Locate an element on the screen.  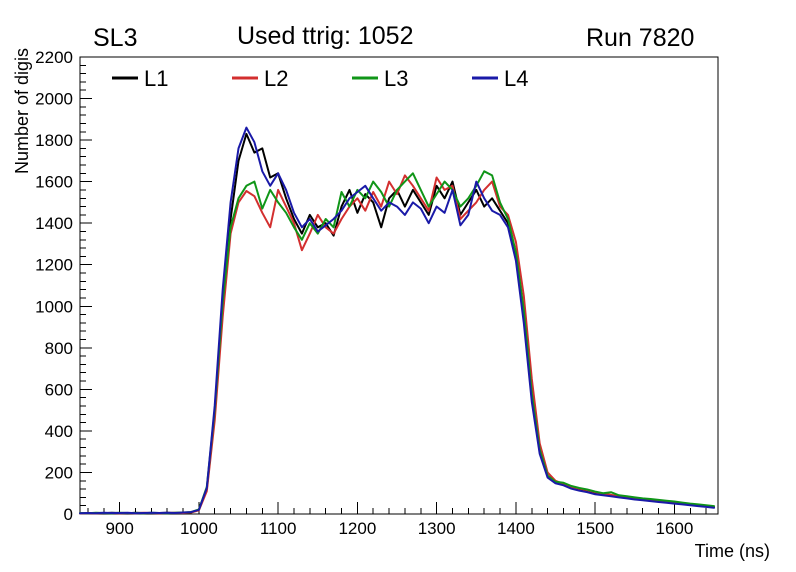
y-tick-label: 400 is located at coordinates (59, 431).